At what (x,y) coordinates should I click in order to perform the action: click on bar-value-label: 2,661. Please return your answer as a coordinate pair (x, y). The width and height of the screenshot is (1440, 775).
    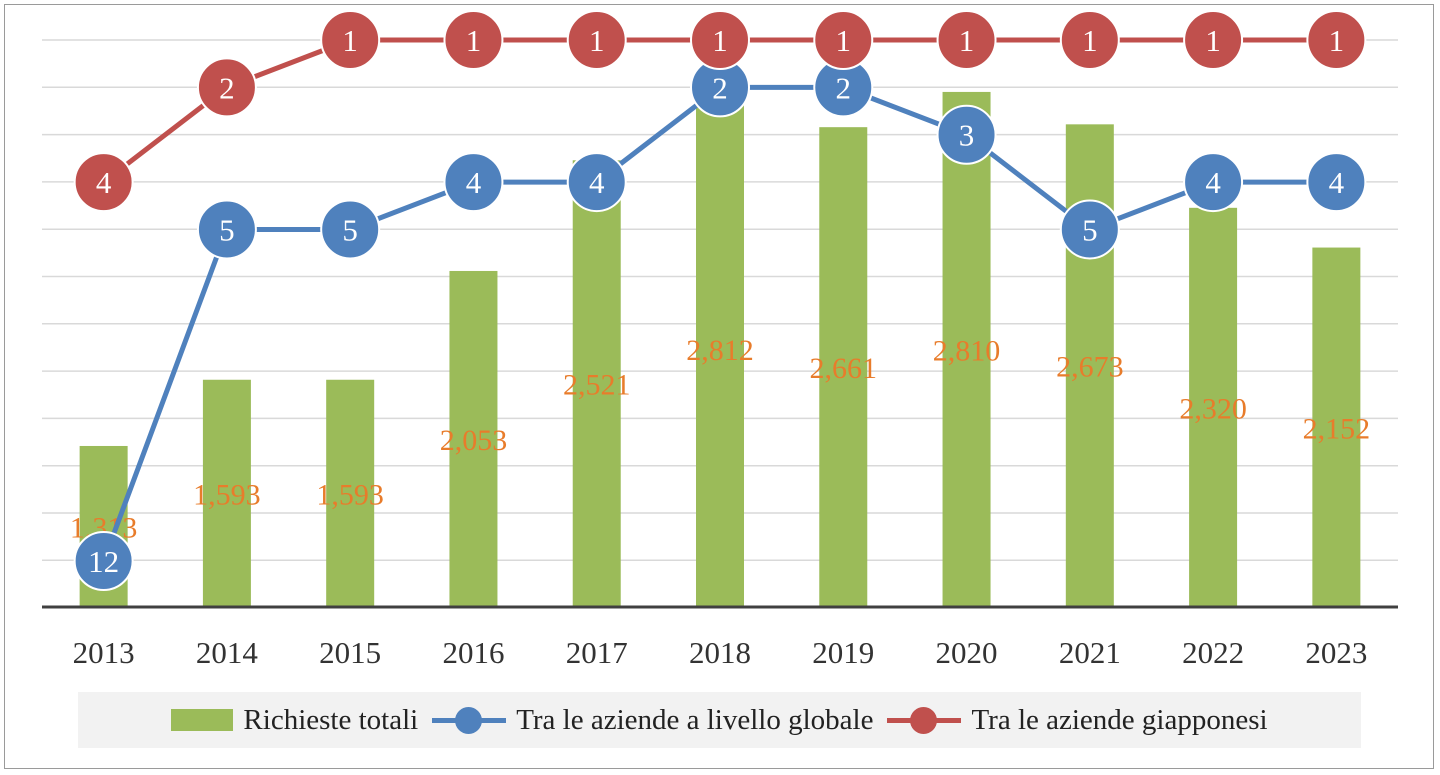
    Looking at the image, I should click on (844, 368).